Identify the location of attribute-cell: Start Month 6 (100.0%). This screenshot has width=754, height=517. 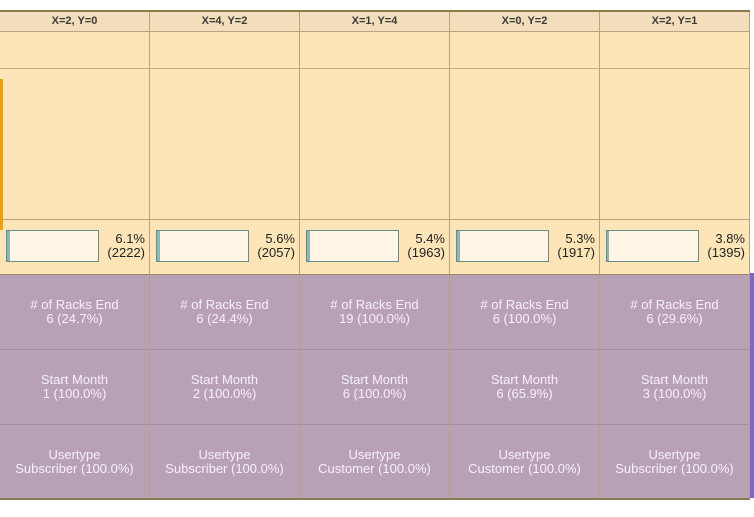
(375, 387).